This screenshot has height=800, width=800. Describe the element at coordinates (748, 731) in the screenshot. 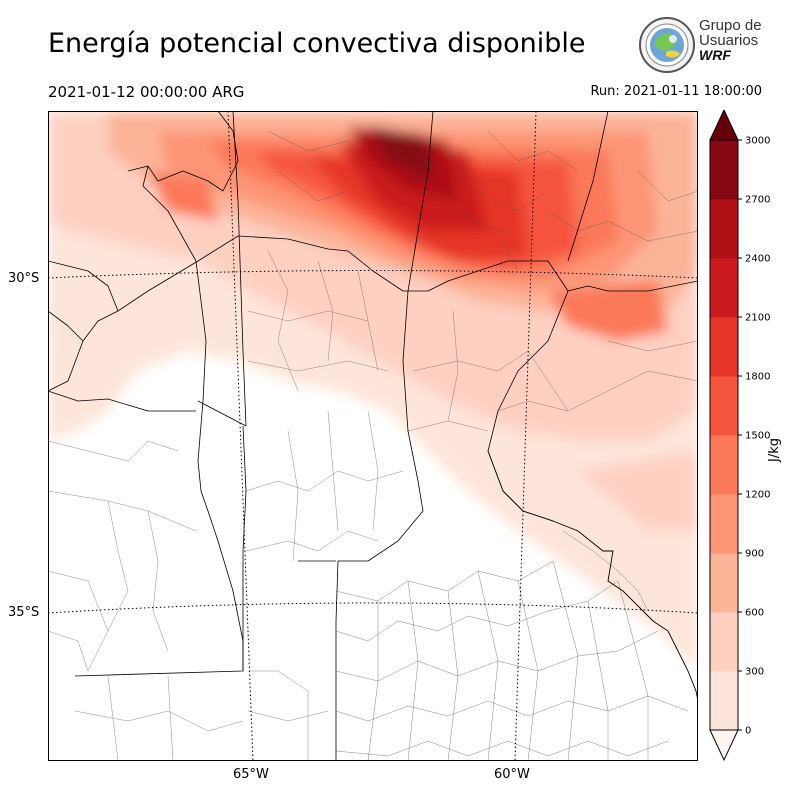

I see `colorbar-tick-label: 0` at that location.